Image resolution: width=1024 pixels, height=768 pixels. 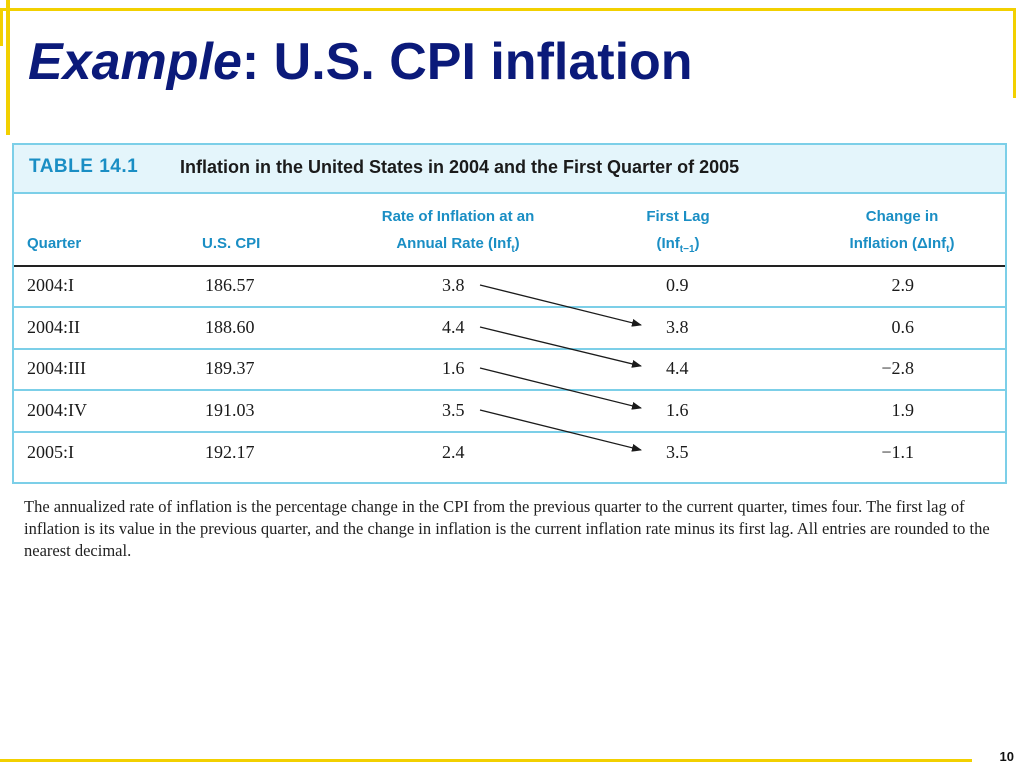 What do you see at coordinates (135, 62) in the screenshot?
I see `slide-title-italic: Example` at bounding box center [135, 62].